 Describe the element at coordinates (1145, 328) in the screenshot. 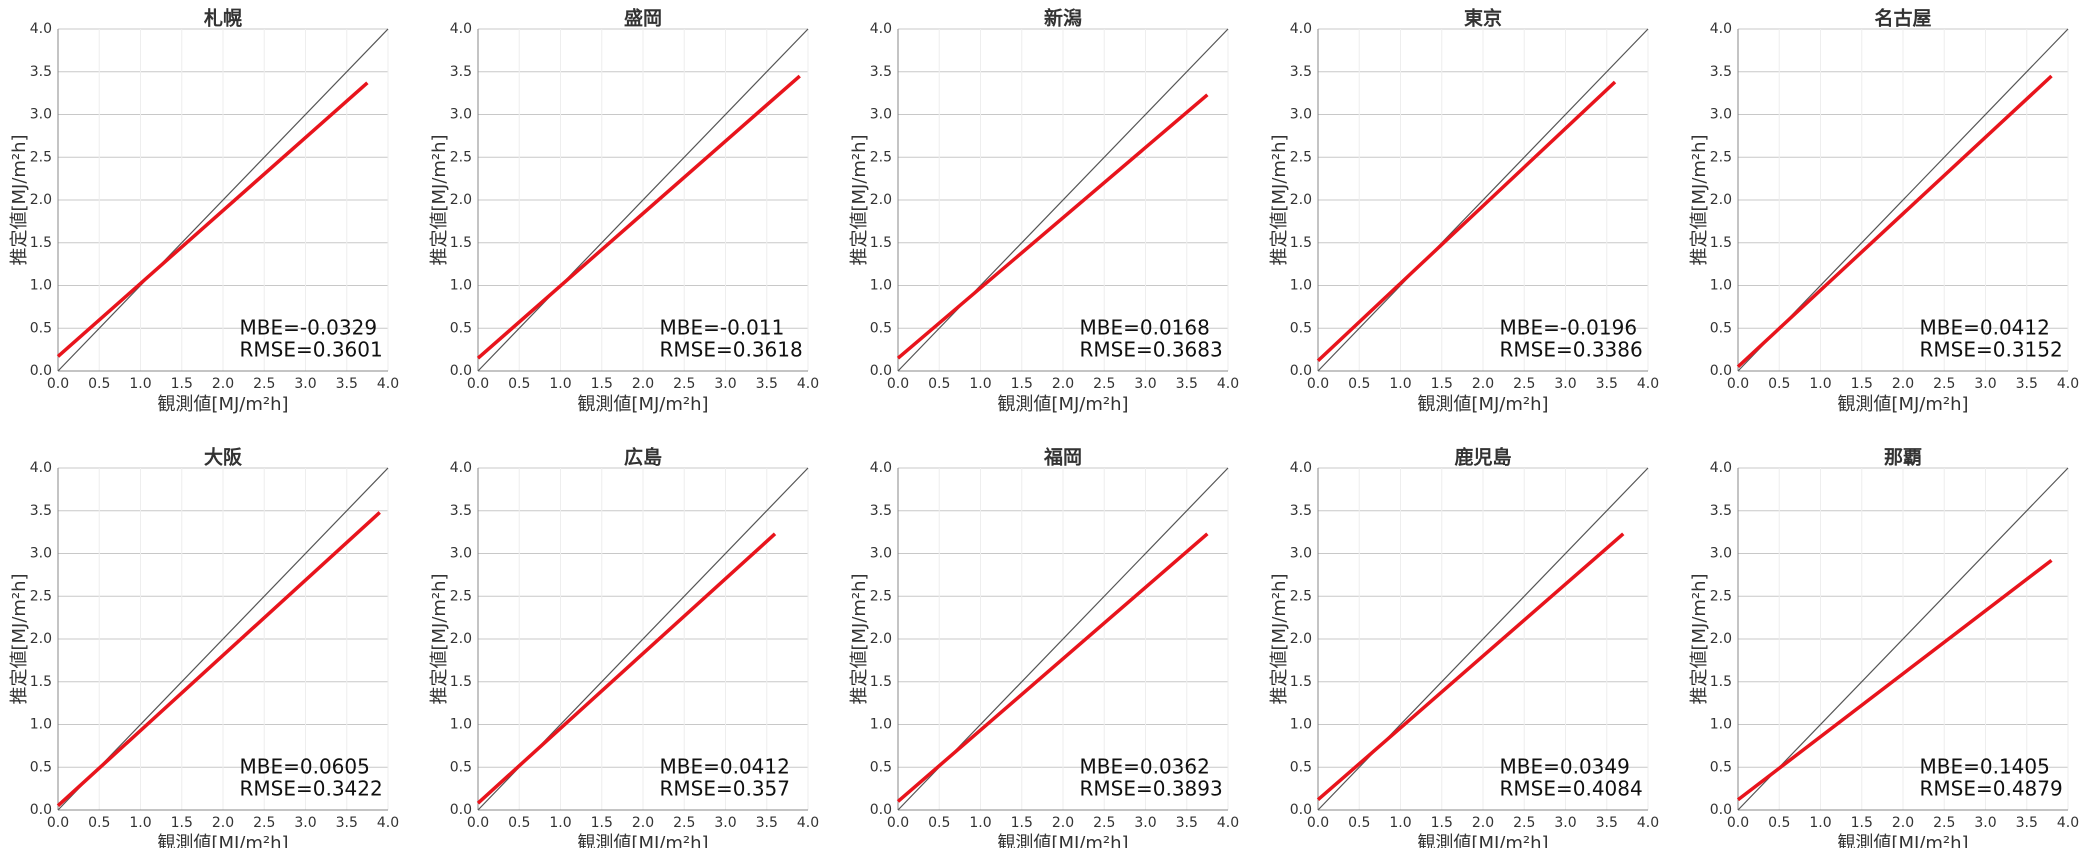

I see `annotation: MBE=0.0168` at that location.